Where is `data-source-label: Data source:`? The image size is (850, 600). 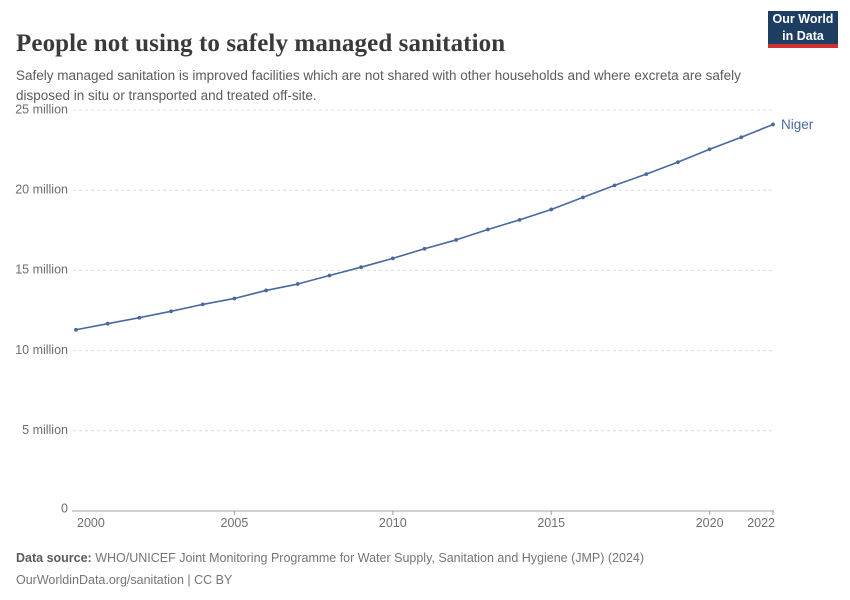
data-source-label: Data source: is located at coordinates (54, 558).